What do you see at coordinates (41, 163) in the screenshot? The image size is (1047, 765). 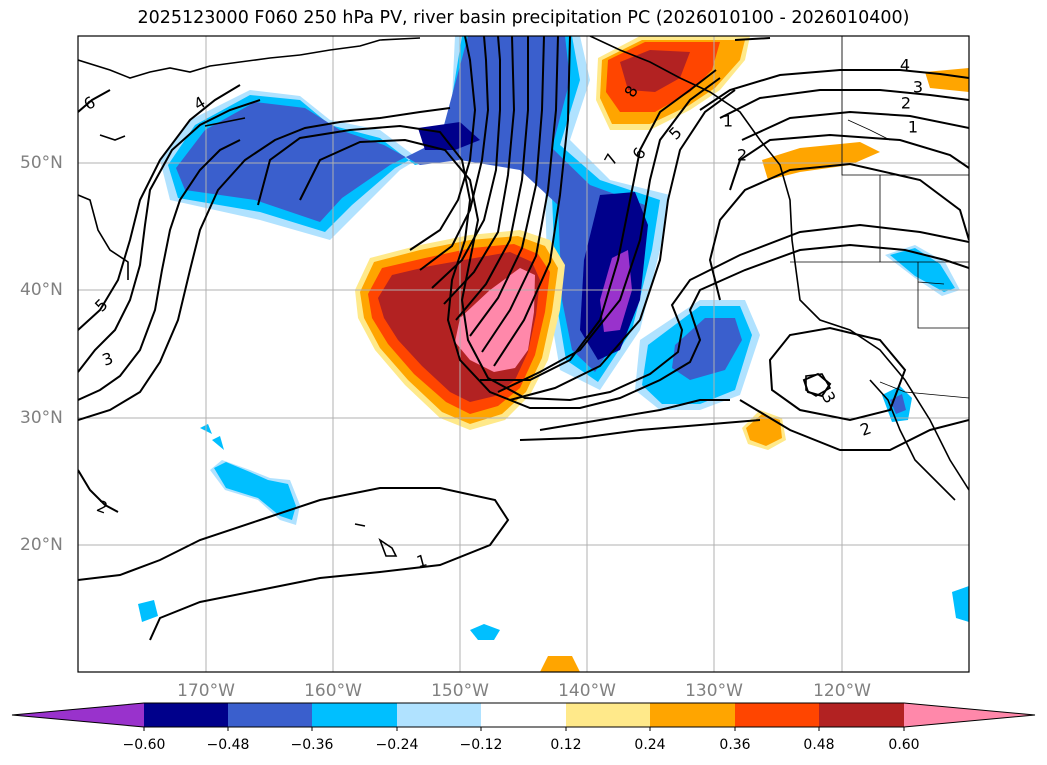 I see `lat-label: 50°N` at bounding box center [41, 163].